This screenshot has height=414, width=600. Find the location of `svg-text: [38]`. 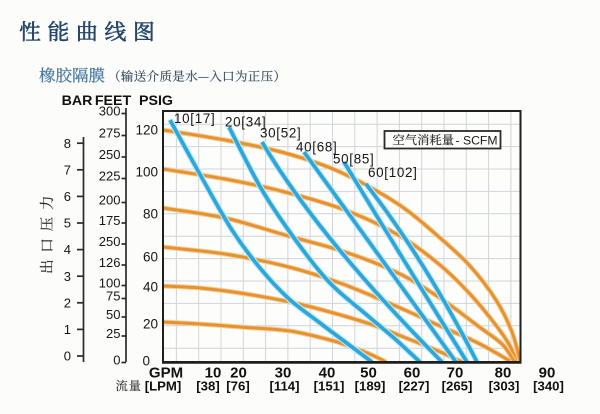

svg-text: [38] is located at coordinates (207, 386).